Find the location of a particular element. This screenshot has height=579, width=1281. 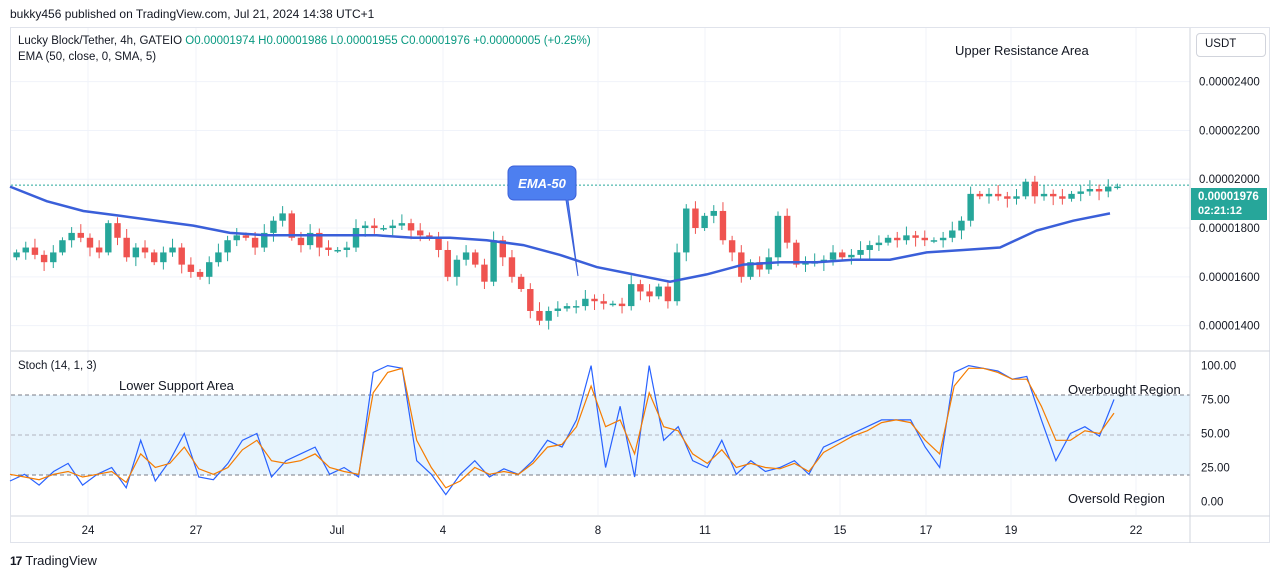

time-tick-label: 27 is located at coordinates (196, 531).